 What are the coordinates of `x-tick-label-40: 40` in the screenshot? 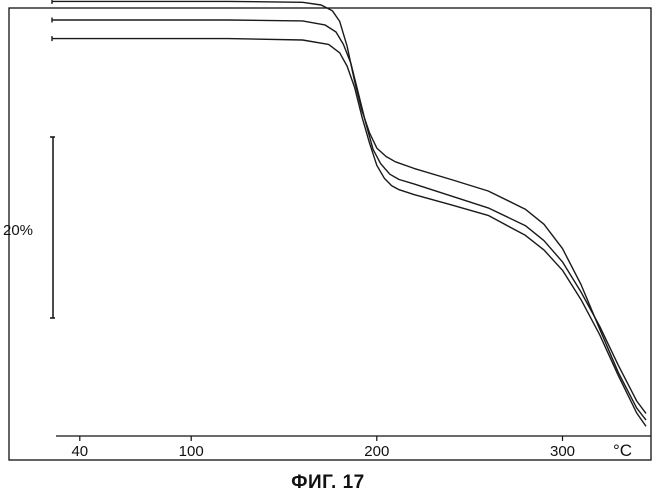 It's located at (79, 451).